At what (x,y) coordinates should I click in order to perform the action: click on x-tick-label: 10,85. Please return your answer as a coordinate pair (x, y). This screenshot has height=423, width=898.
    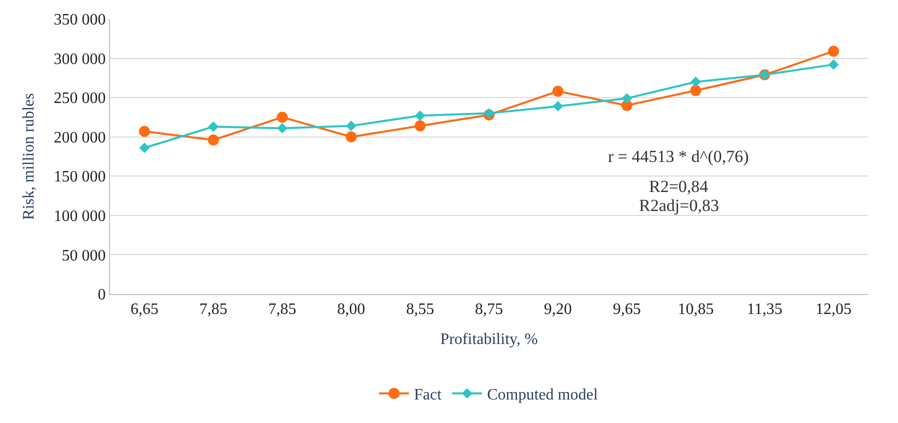
    Looking at the image, I should click on (696, 309).